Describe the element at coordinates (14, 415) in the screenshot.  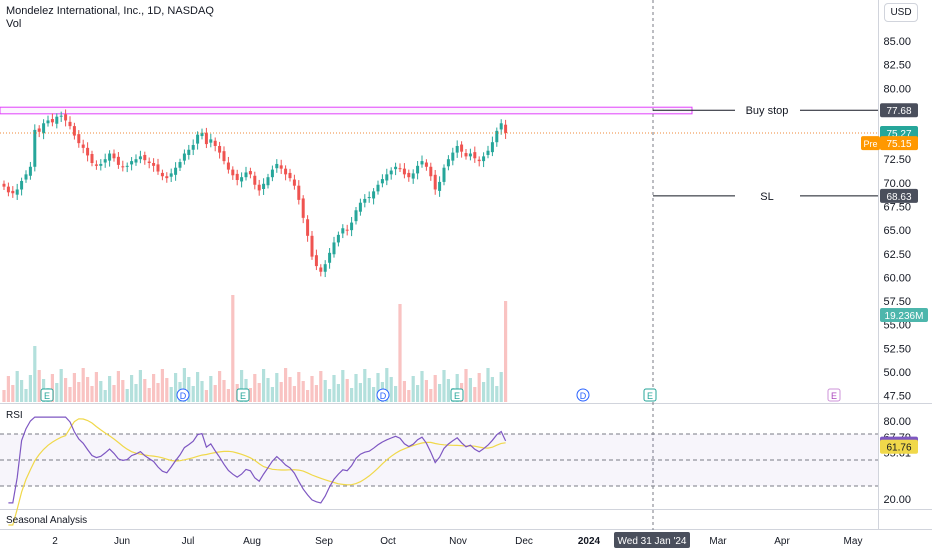
I see `rsi-title: RSI` at that location.